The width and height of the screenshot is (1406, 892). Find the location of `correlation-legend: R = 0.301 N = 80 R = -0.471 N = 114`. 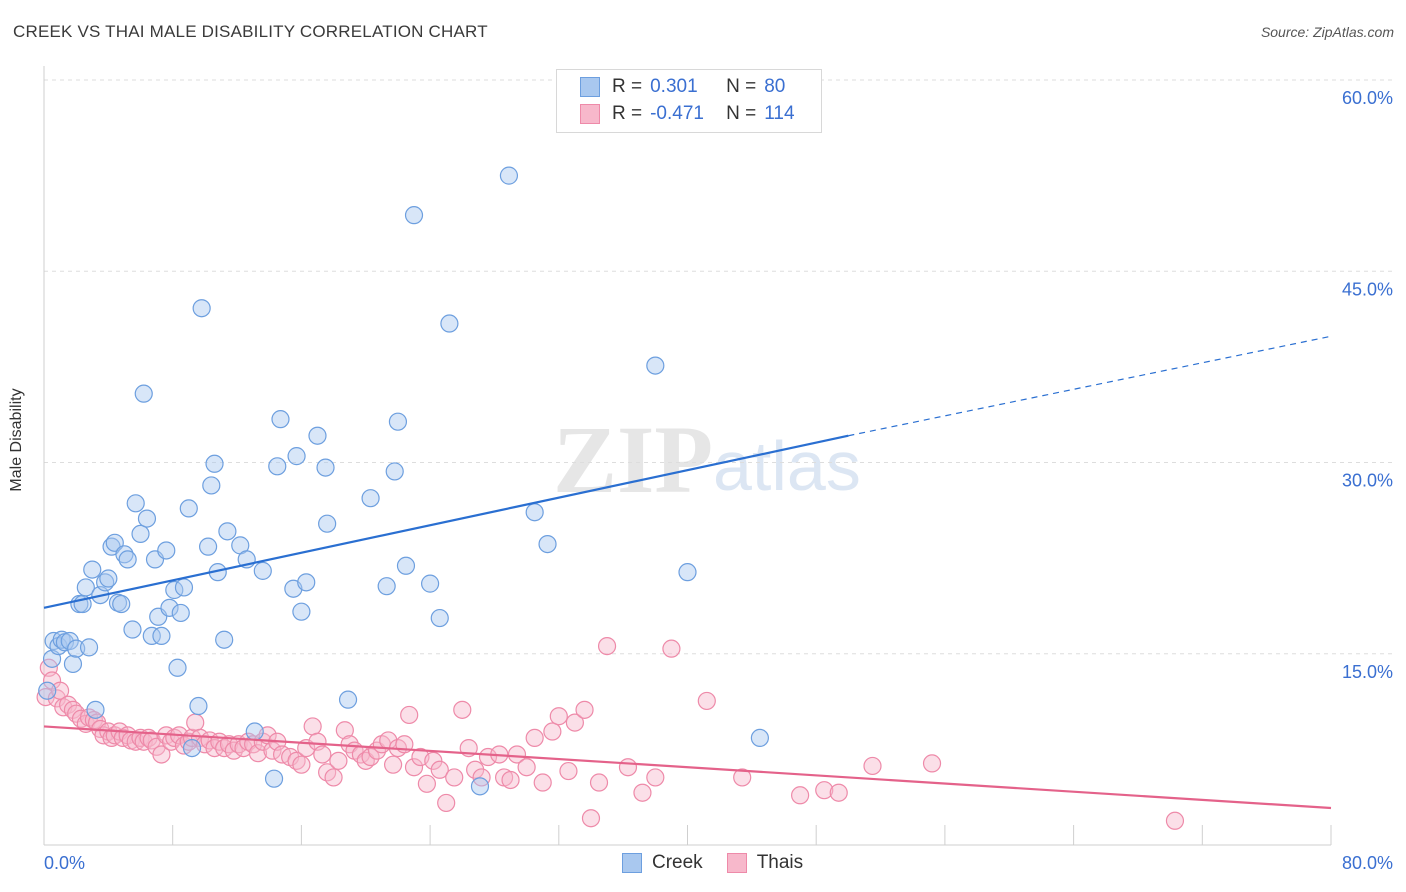

correlation-legend: R = 0.301 N = 80 R = -0.471 N = 114 is located at coordinates (689, 101).